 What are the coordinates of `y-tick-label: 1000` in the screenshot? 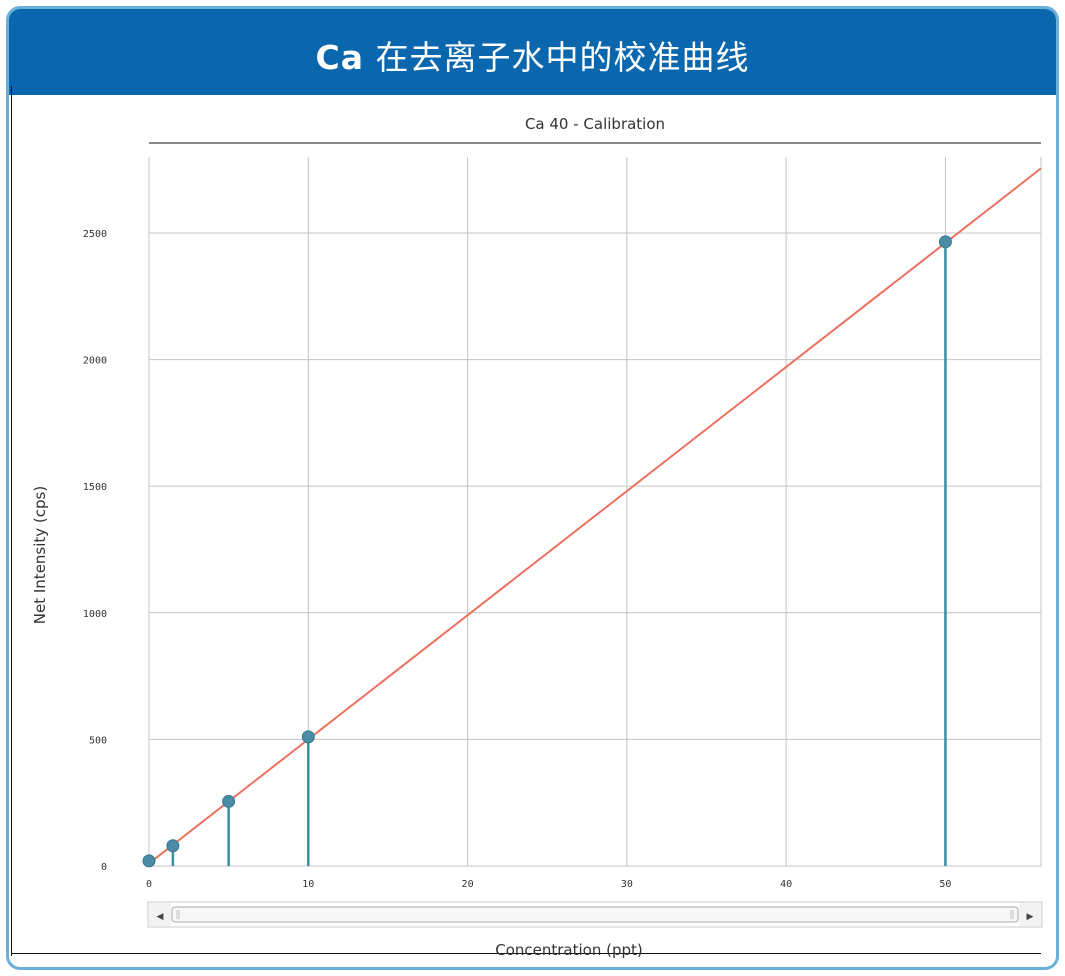 It's located at (95, 614).